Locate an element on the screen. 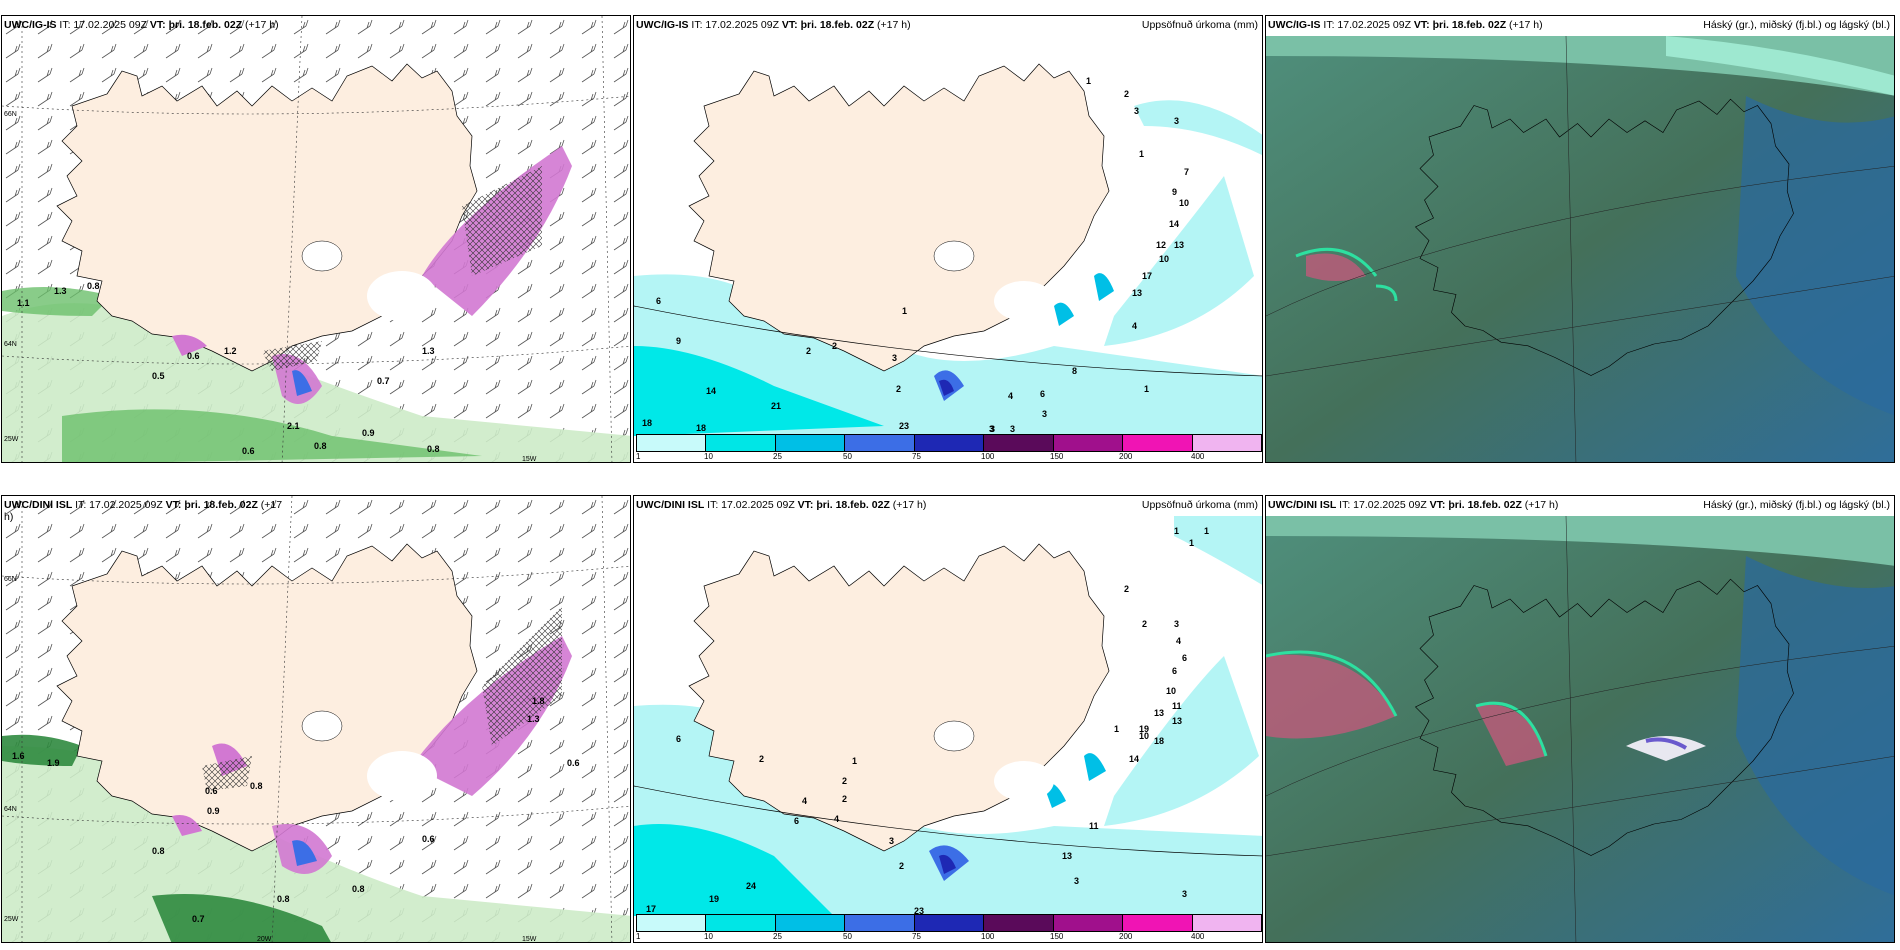  legend-tick: 150 is located at coordinates (1057, 456).